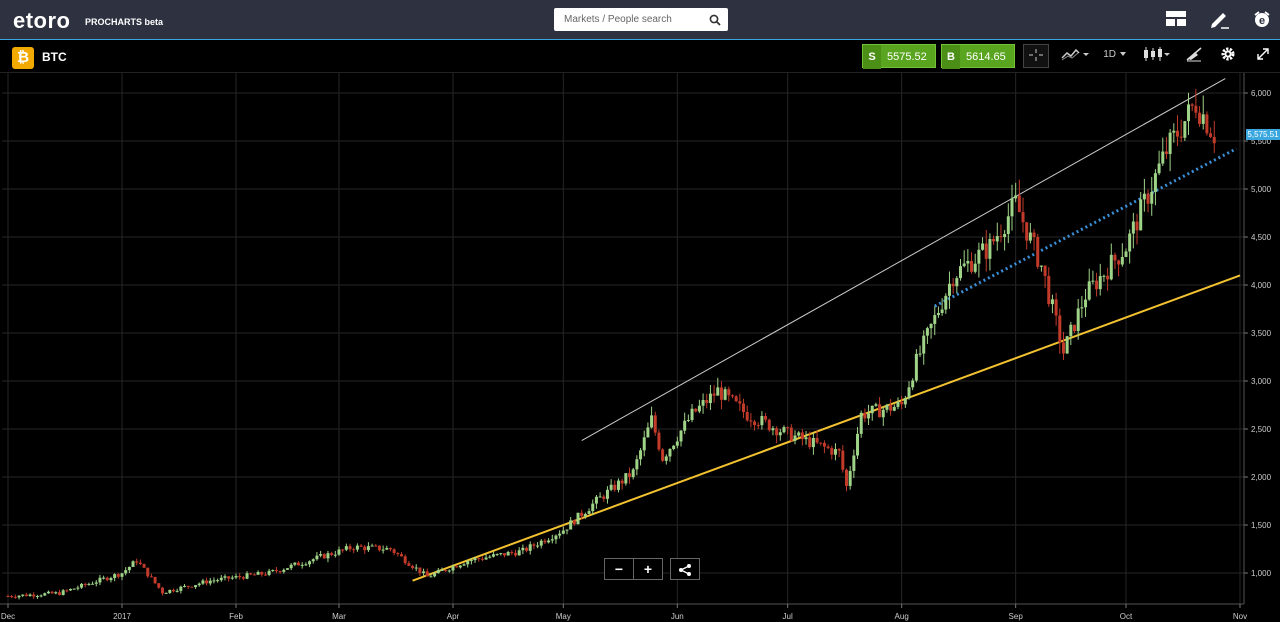 This screenshot has width=1280, height=622. What do you see at coordinates (1156, 56) in the screenshot?
I see `chart-type-button` at bounding box center [1156, 56].